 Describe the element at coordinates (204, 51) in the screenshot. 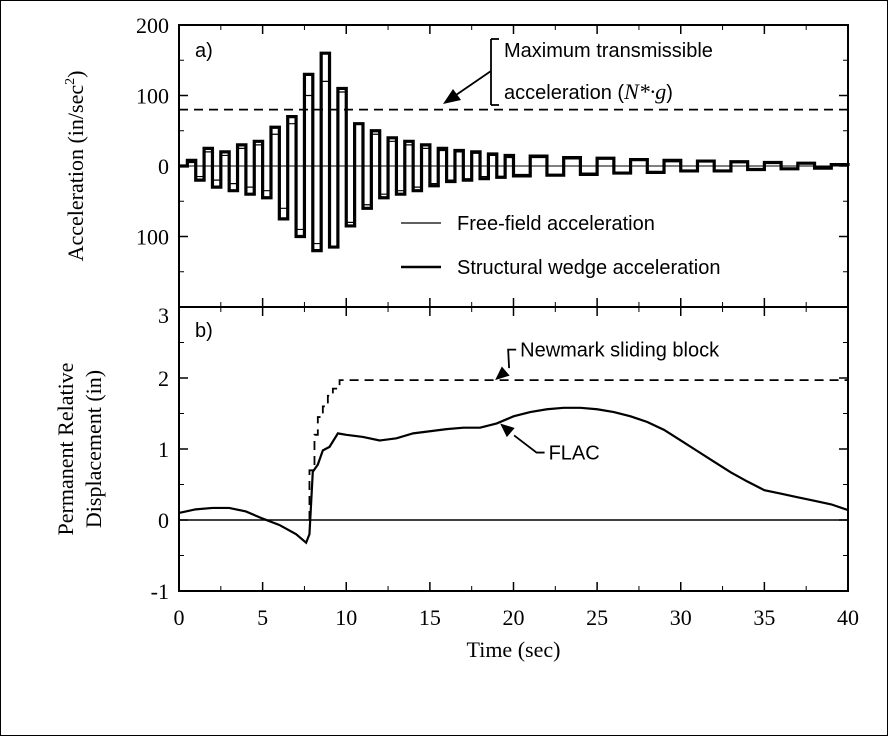

I see `panel-a-label: a)` at that location.